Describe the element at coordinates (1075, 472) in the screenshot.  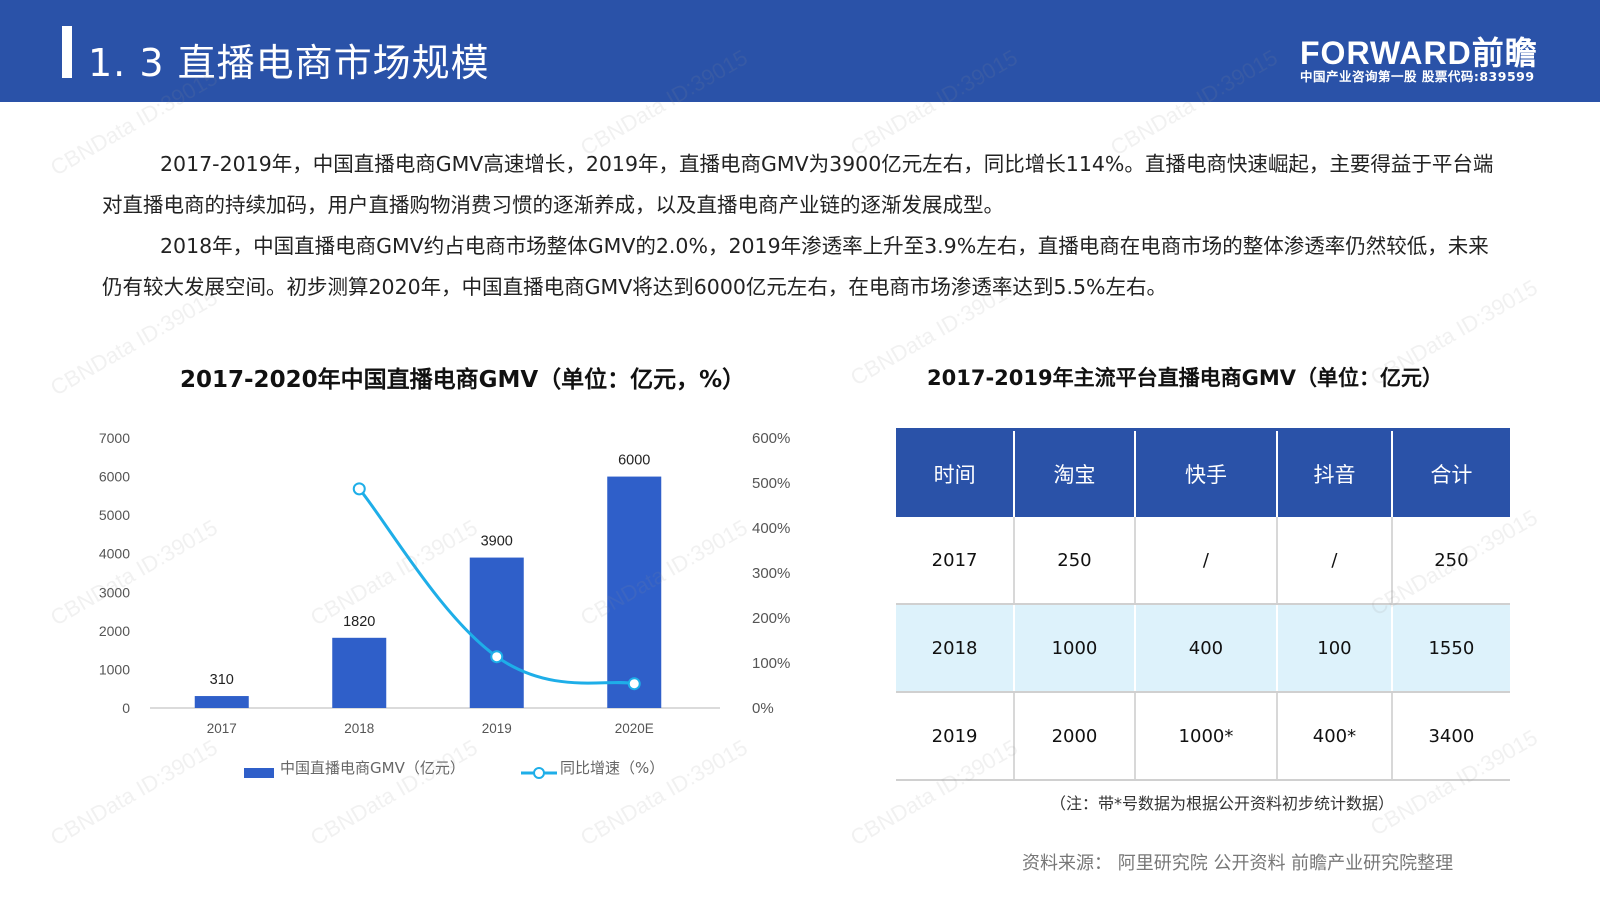
I see `header-taobao: 淘宝` at that location.